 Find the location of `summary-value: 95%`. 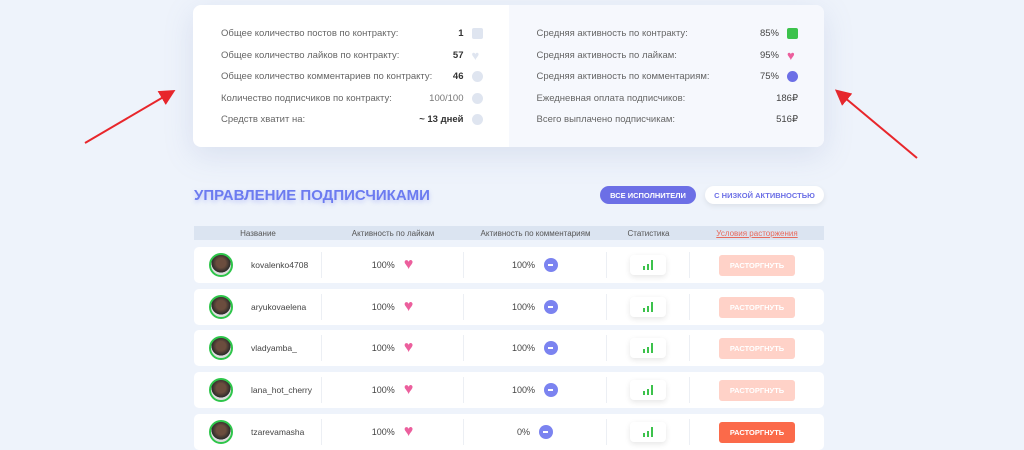

summary-value: 95% is located at coordinates (769, 55).